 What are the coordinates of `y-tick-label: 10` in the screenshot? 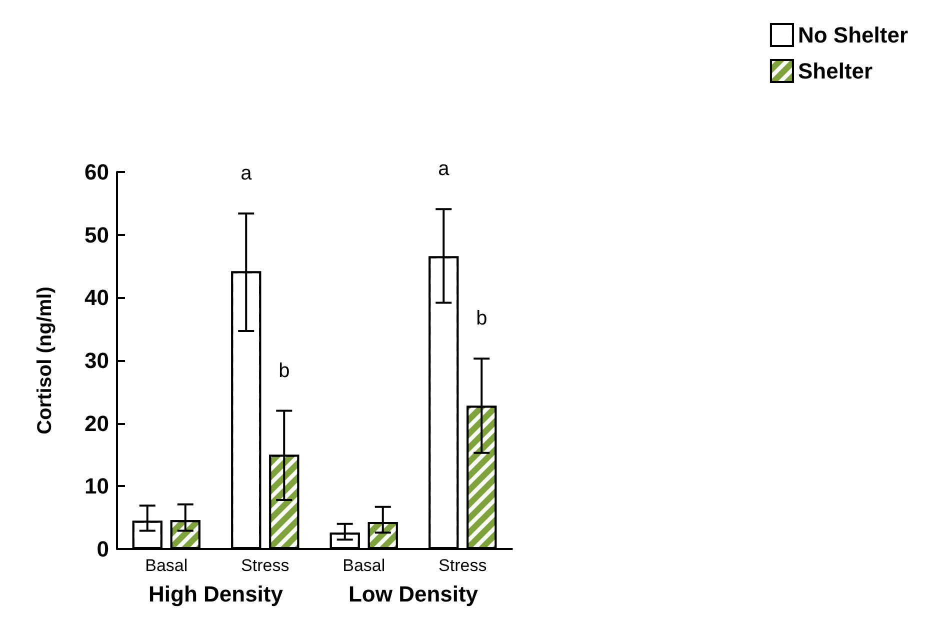 It's located at (96, 486).